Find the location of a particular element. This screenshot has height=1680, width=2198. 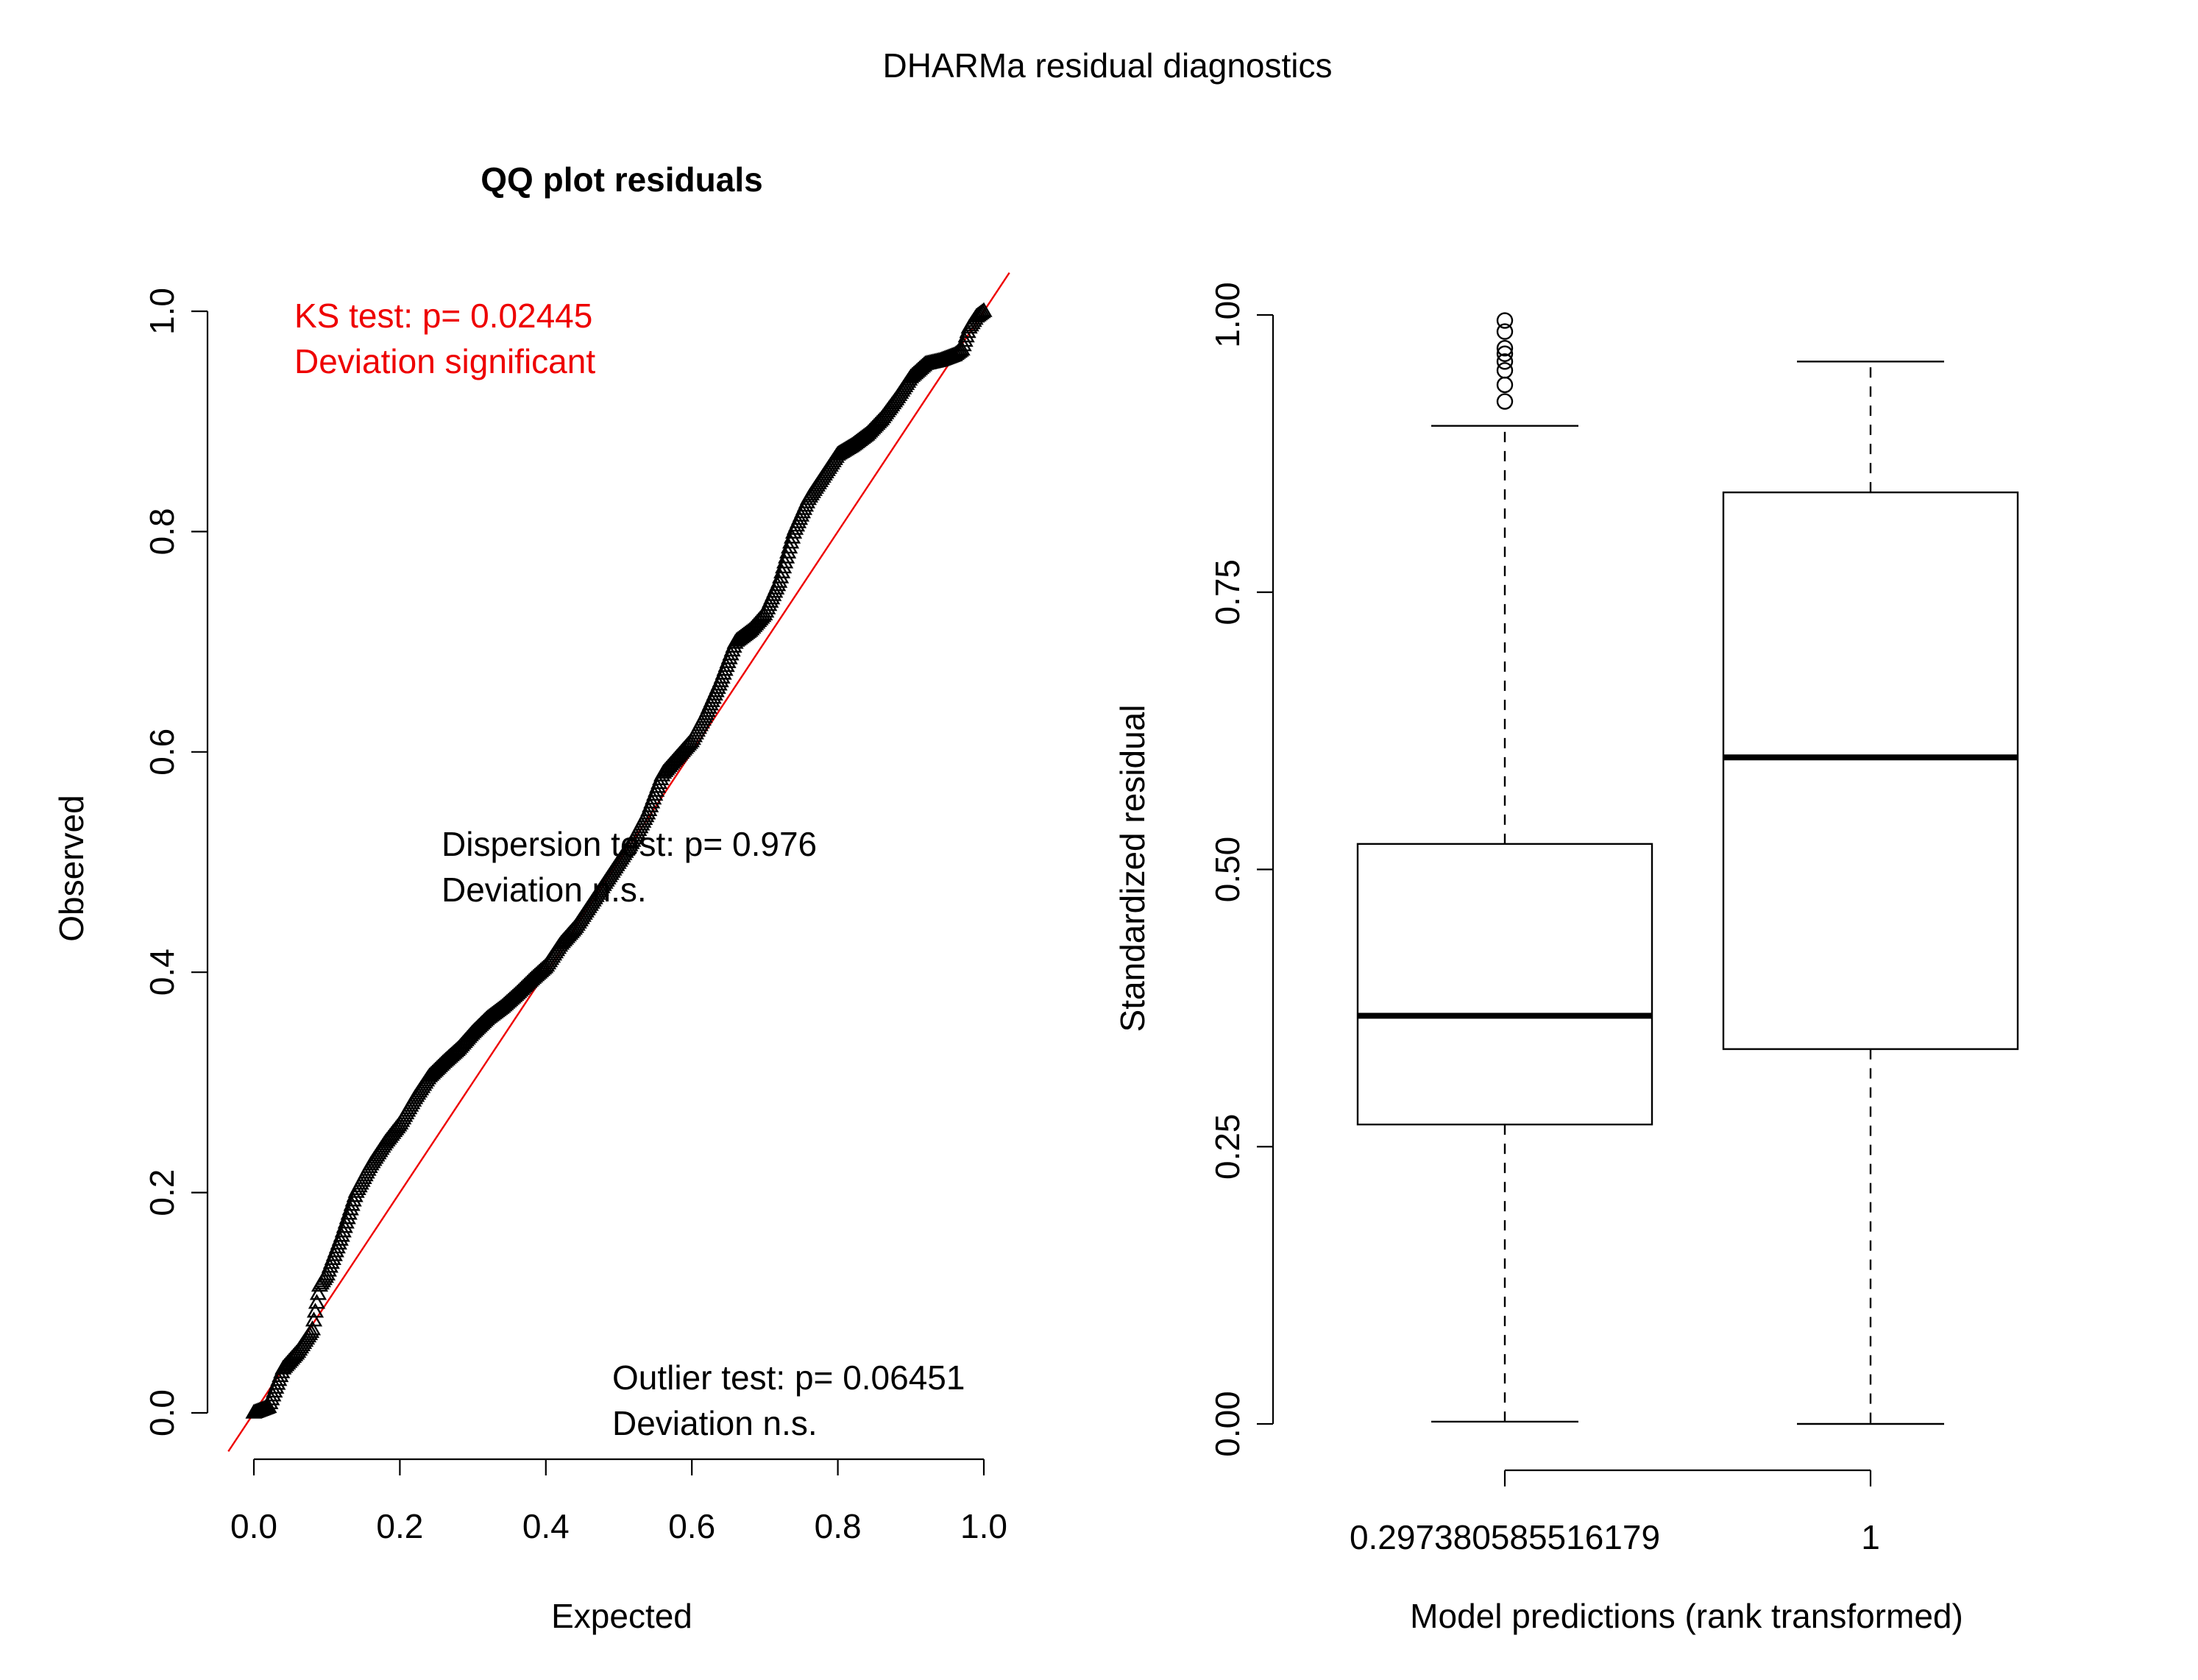

box-y-tick-label: 0.75 is located at coordinates (1227, 592).